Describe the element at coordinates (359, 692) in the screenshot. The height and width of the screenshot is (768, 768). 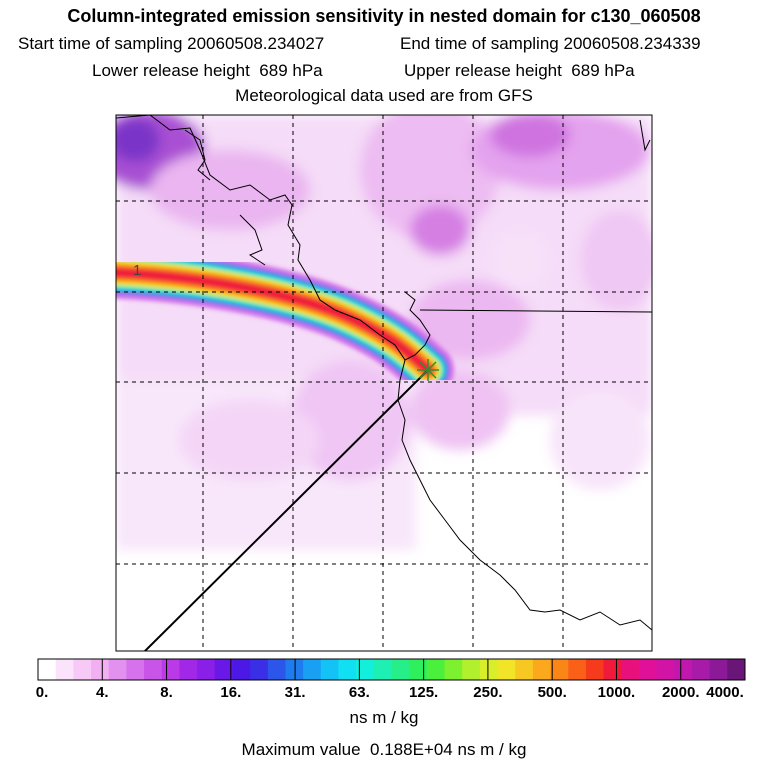
I see `colorbar-tick-label: 63.` at that location.